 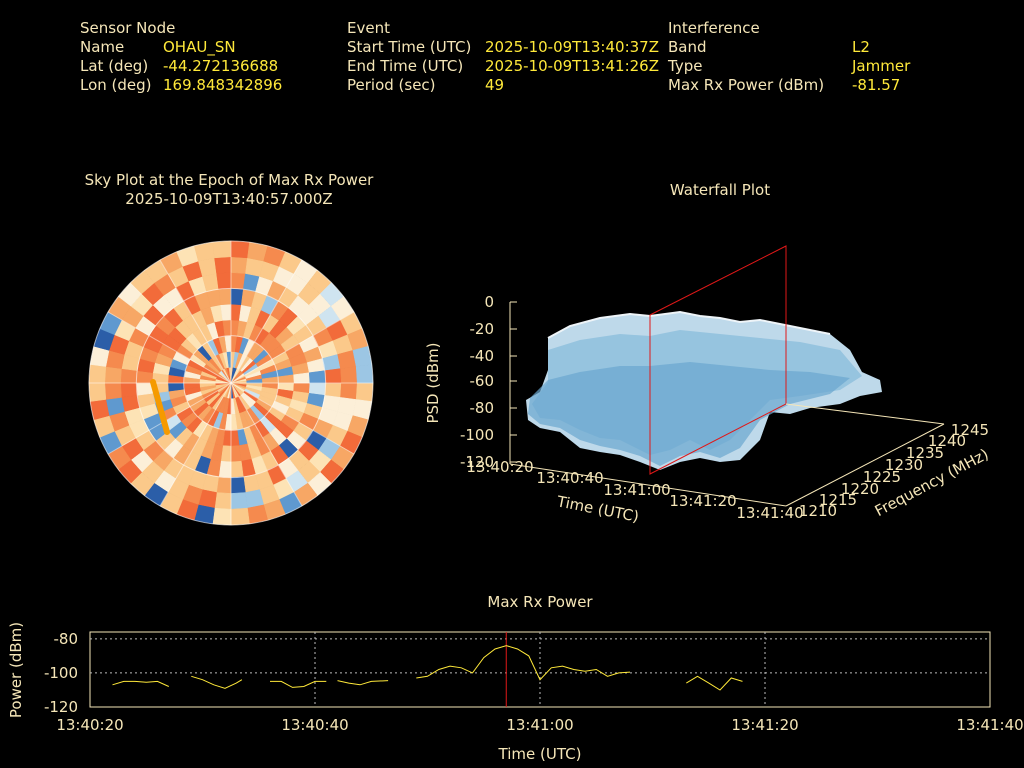 I want to click on waterfall-freq-axis, so click(x=865, y=465).